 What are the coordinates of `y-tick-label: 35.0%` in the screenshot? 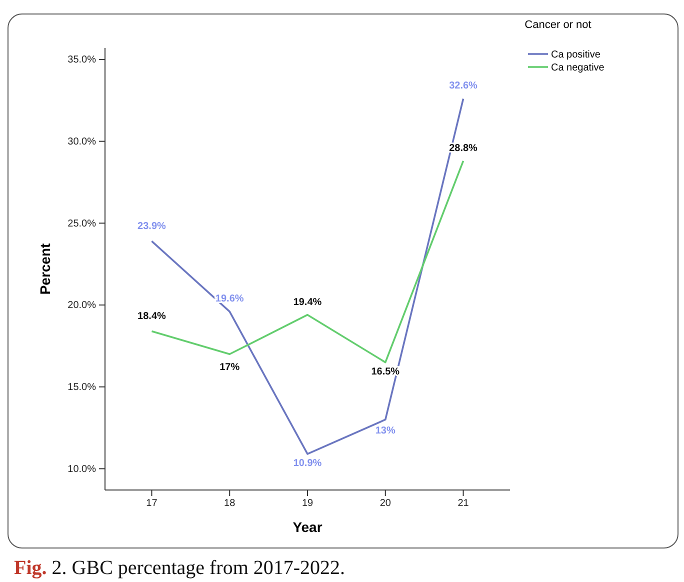 It's located at (82, 60).